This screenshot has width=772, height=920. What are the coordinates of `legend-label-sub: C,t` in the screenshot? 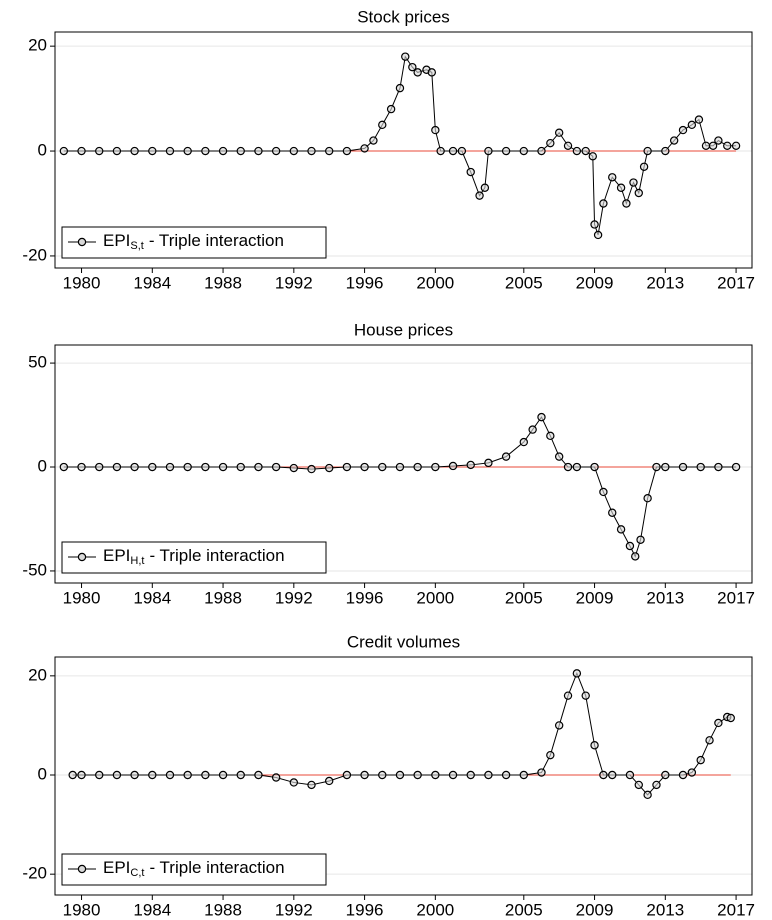 It's located at (137, 873).